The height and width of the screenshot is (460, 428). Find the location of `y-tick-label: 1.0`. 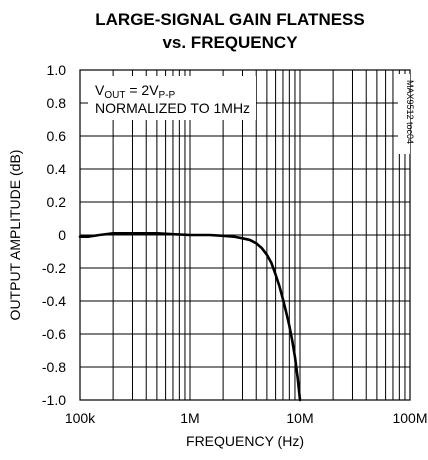

y-tick-label: 1.0 is located at coordinates (57, 70).